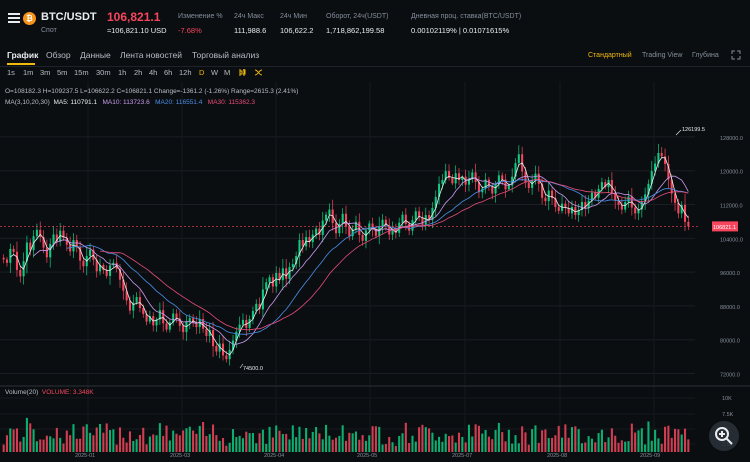 This screenshot has height=462, width=750. I want to click on interval-5m: 5m, so click(62, 72).